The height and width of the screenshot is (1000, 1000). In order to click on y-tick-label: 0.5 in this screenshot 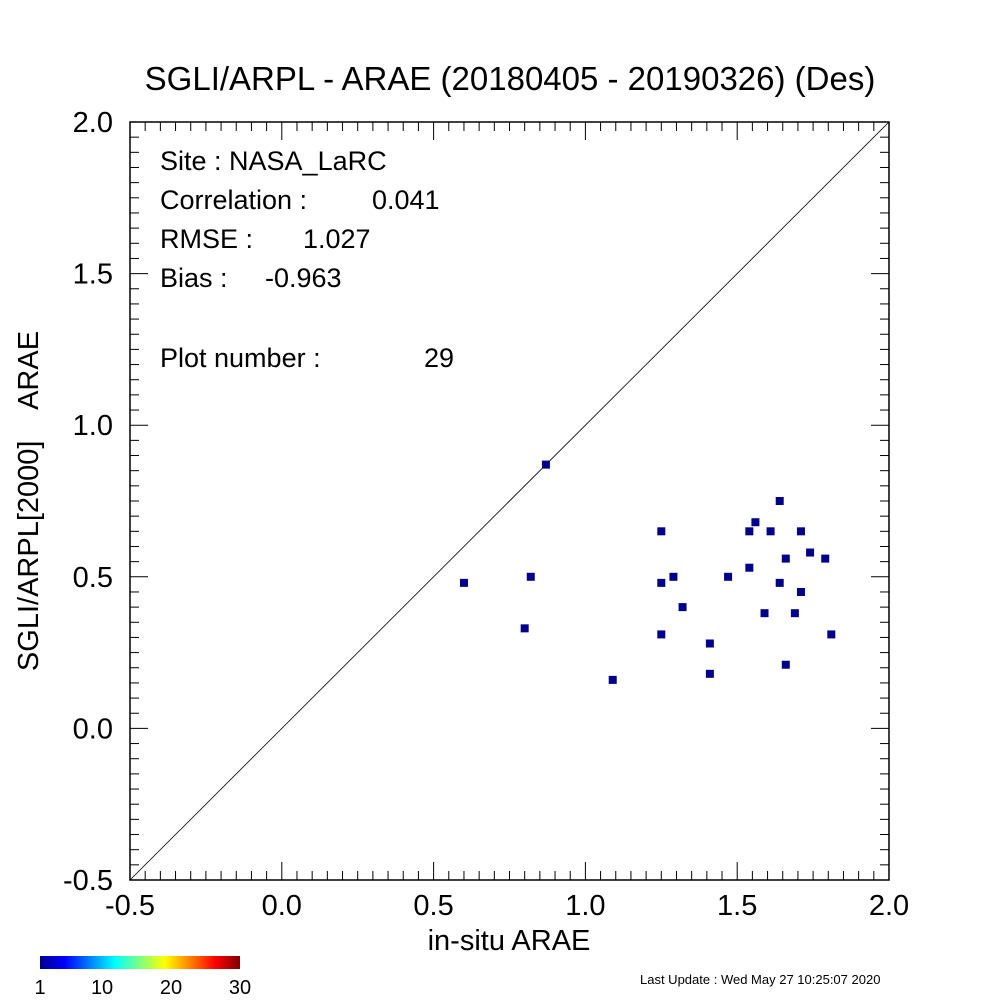, I will do `click(93, 578)`.